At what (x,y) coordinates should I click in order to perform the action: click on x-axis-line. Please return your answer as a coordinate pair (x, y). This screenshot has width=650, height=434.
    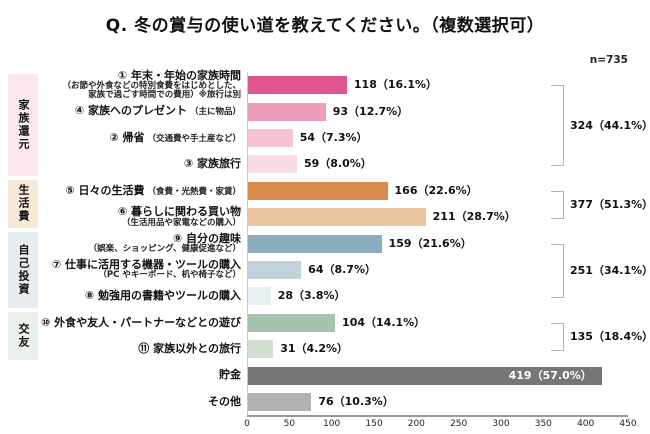
    Looking at the image, I should click on (437, 416).